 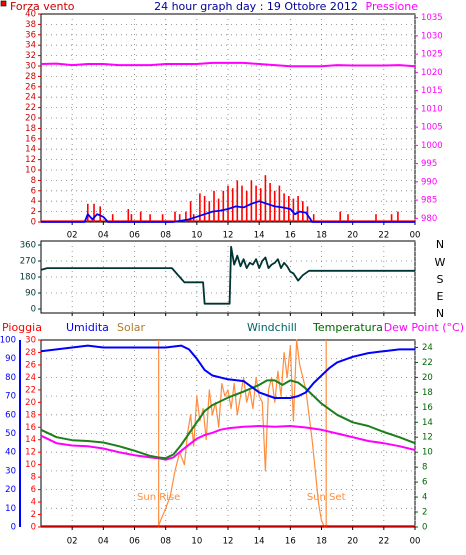 What do you see at coordinates (427, 408) in the screenshot?
I see `temp-ytick-label: 16` at bounding box center [427, 408].